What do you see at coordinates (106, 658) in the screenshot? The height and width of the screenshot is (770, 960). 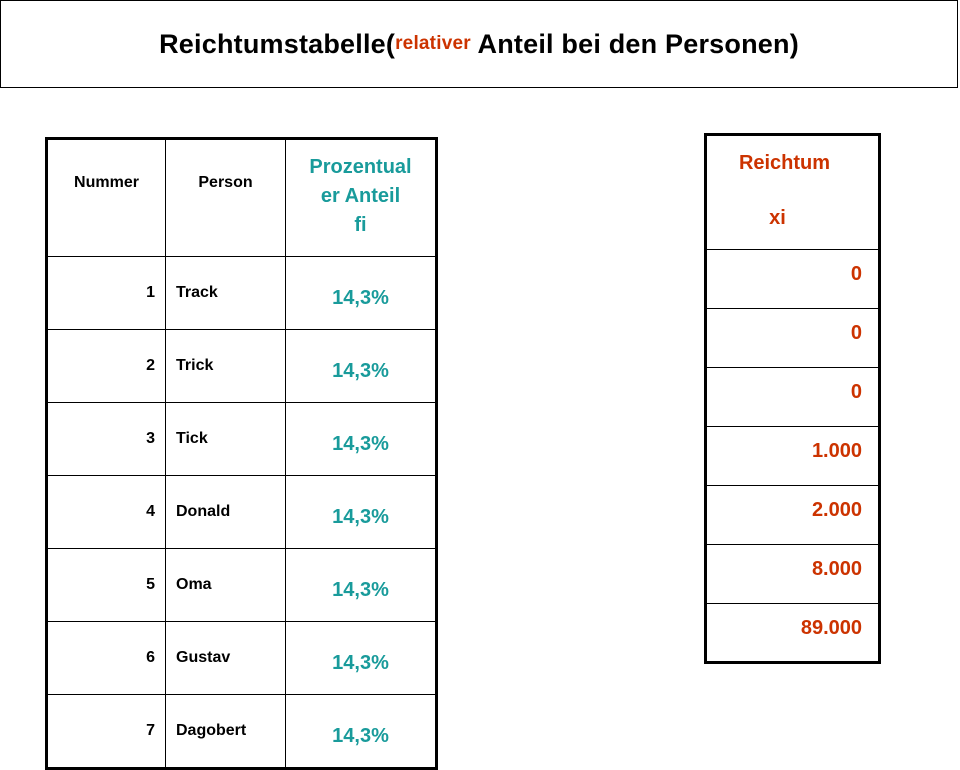 I see `cell-nummer: 6` at bounding box center [106, 658].